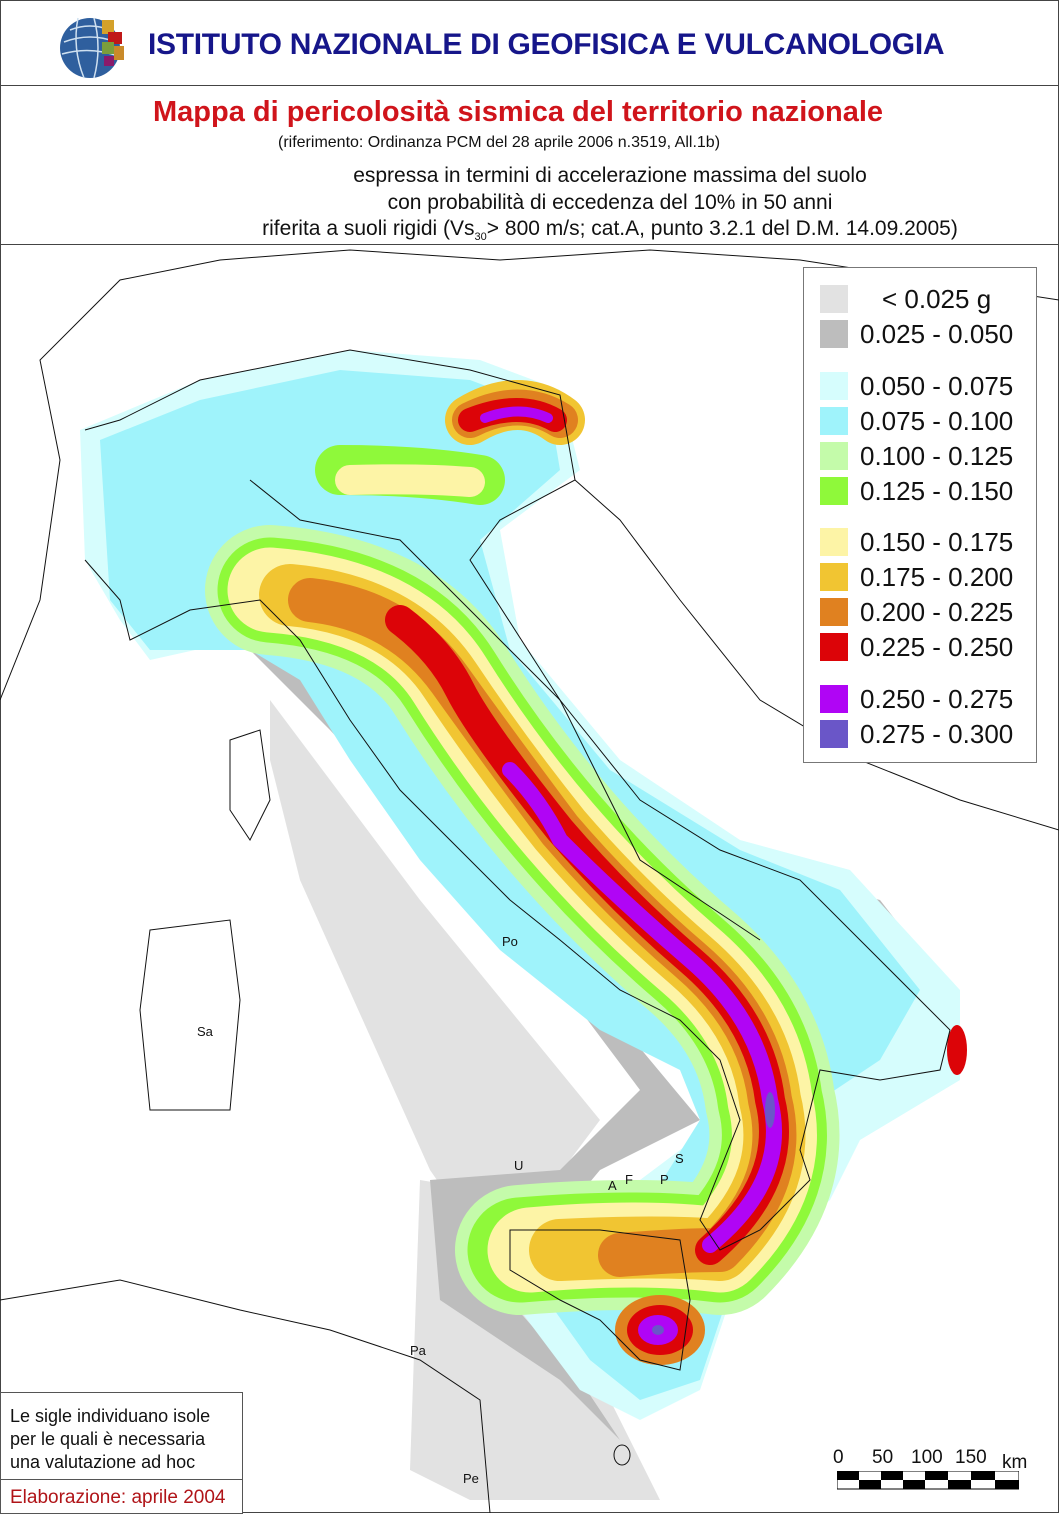  What do you see at coordinates (937, 698) in the screenshot?
I see `legend-label: 0.250 - 0.275` at bounding box center [937, 698].